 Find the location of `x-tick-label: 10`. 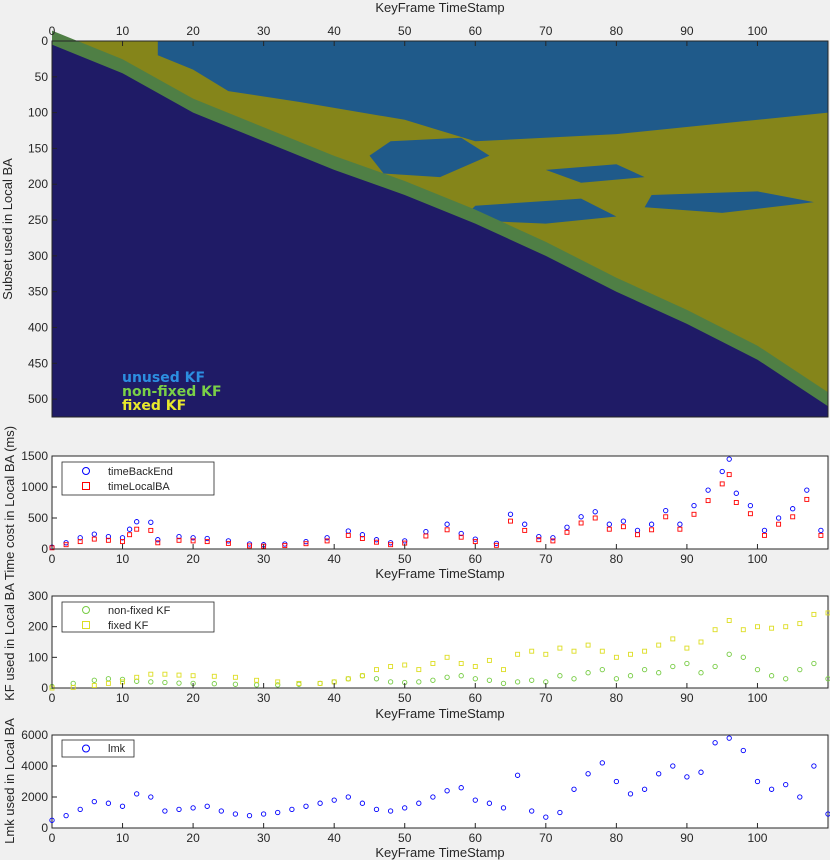

x-tick-label: 10 is located at coordinates (123, 559).